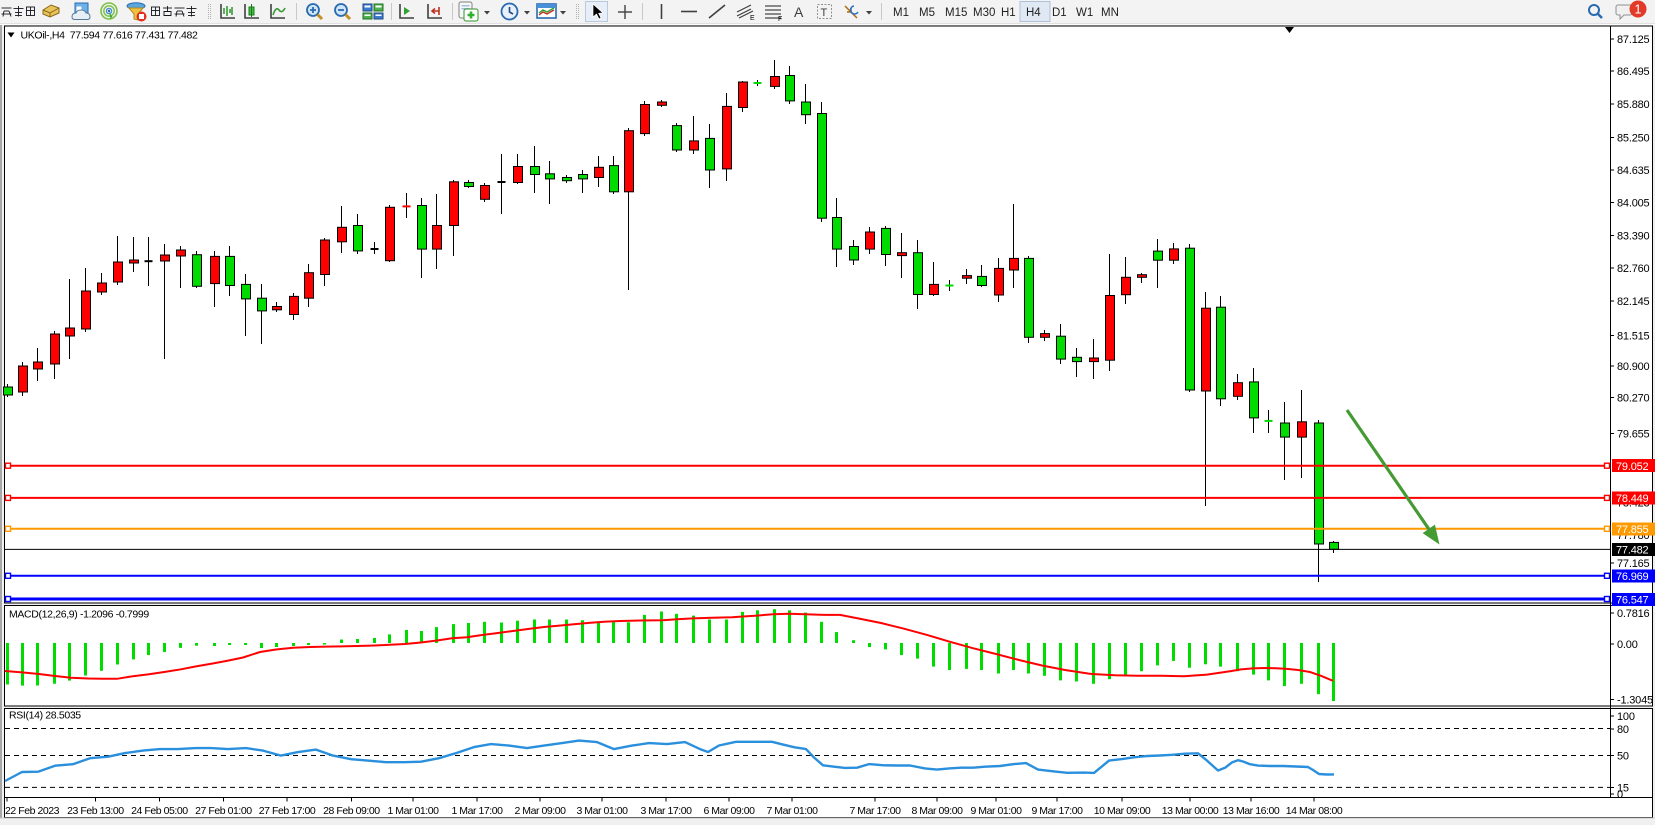  I want to click on svg-text: 86.495, so click(1633, 72).